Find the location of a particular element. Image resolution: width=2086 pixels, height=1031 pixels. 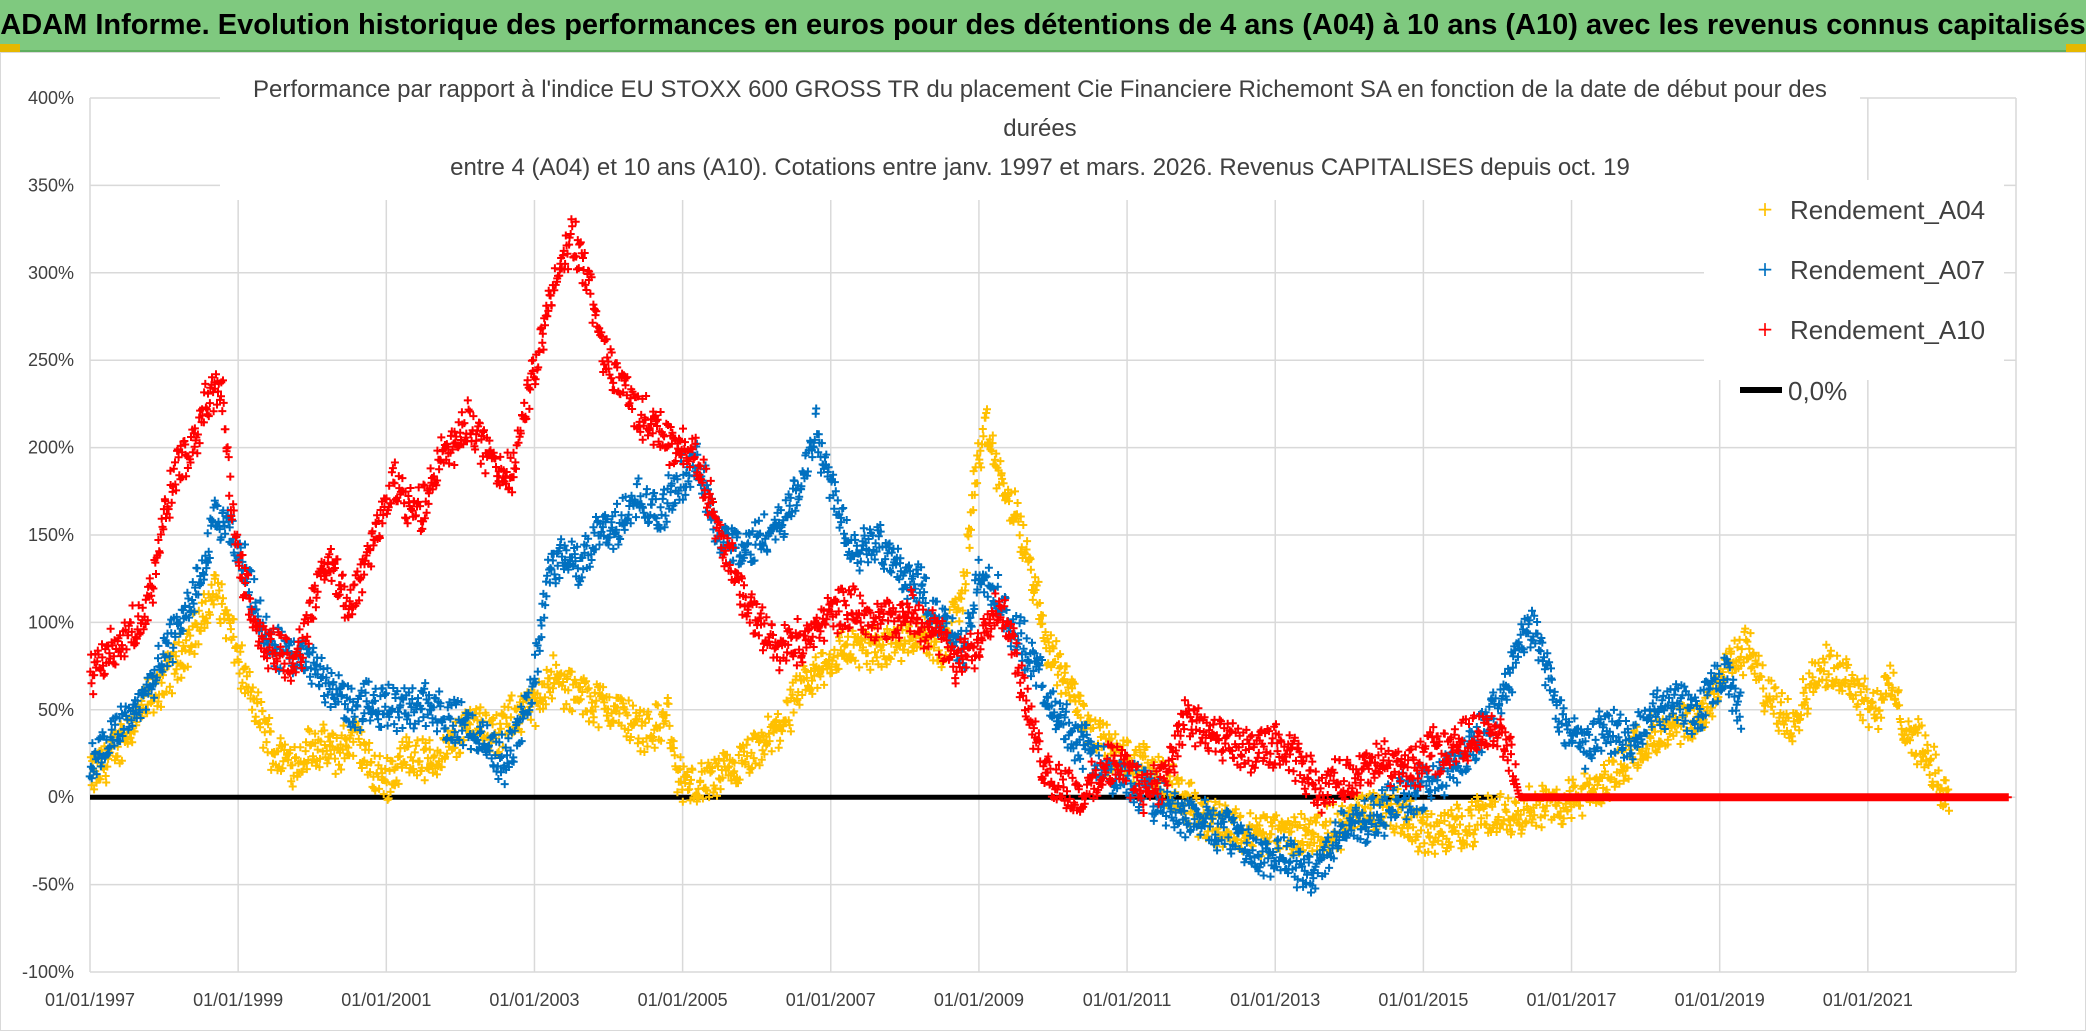

y-tick-label: 150% is located at coordinates (51, 535).